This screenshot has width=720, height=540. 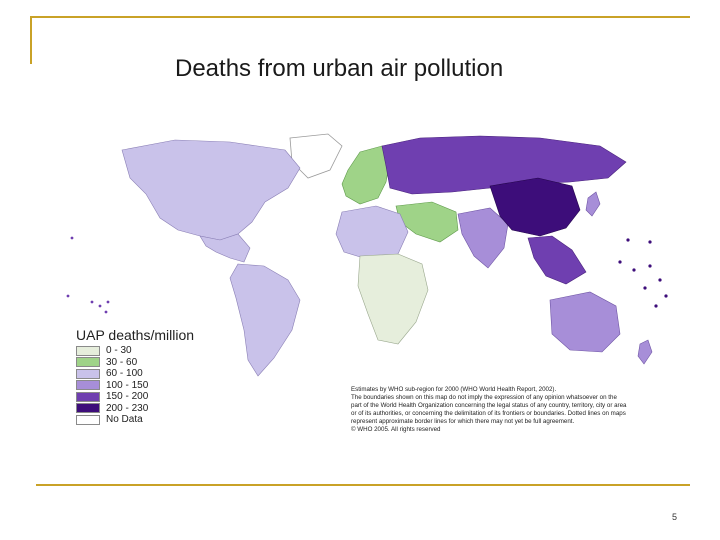 I want to click on map-region-north-africa, so click(x=372, y=233).